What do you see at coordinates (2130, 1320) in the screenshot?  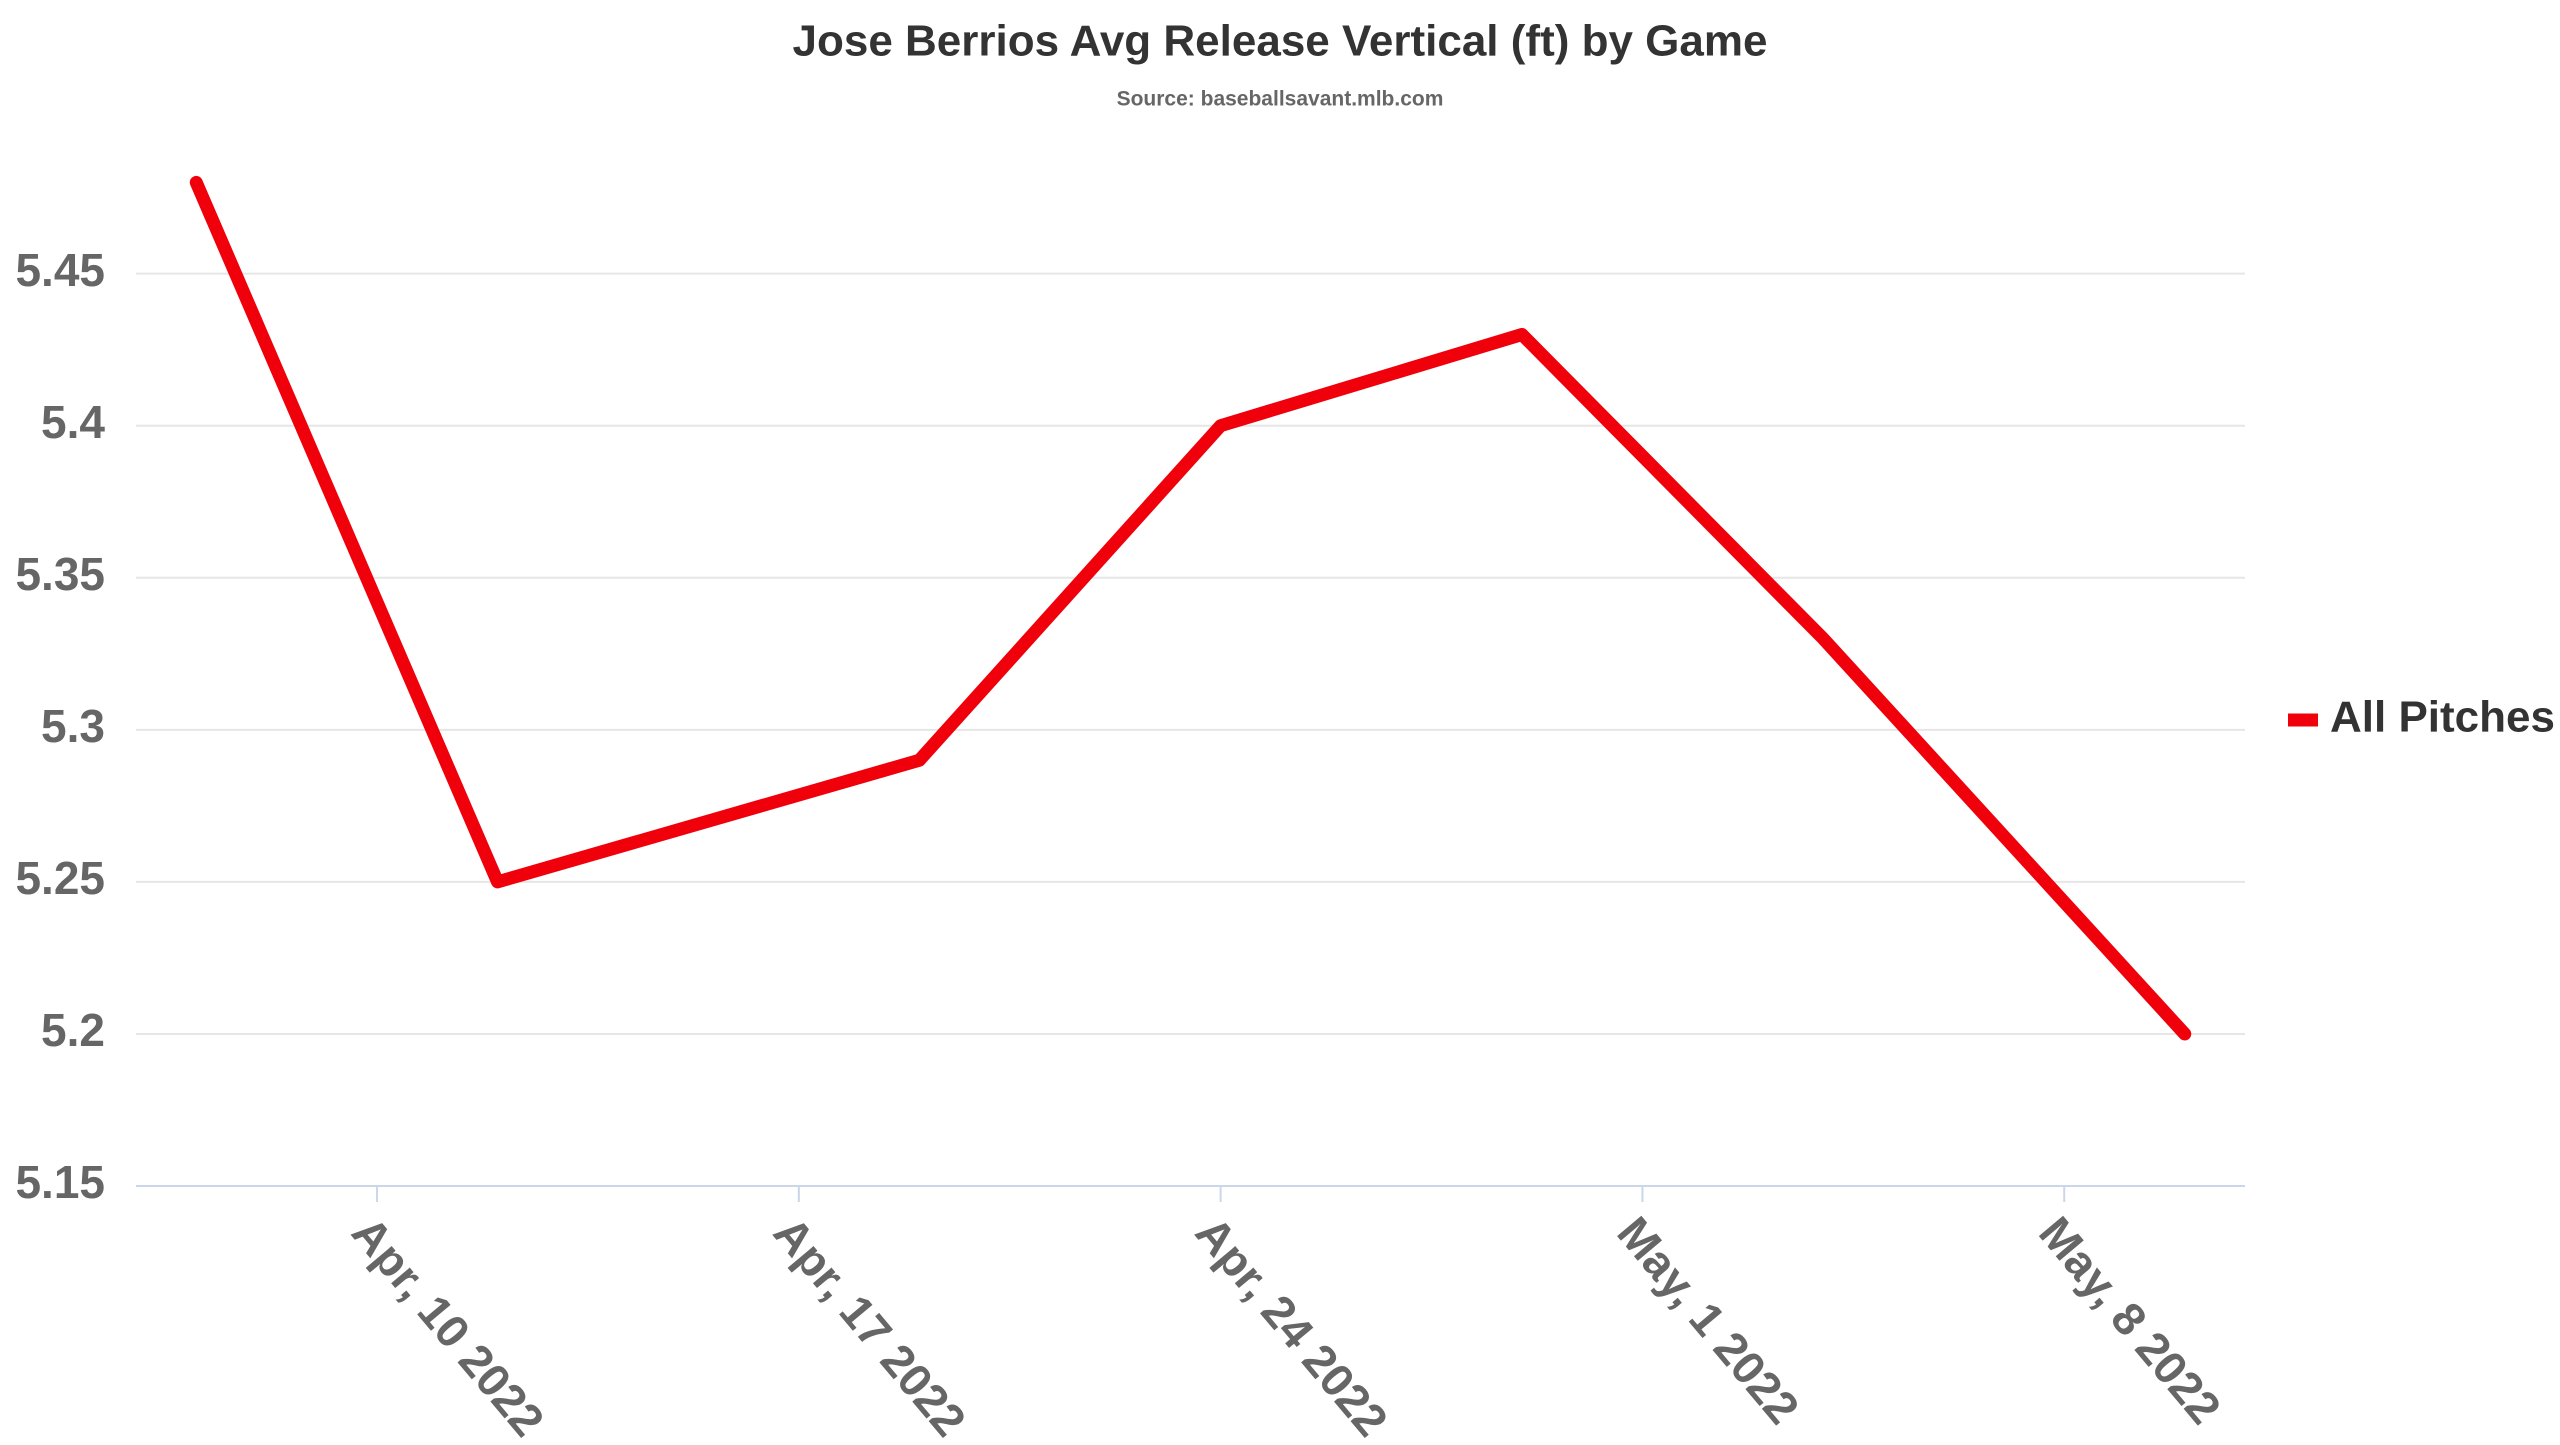 I see `x-tick-label: May, 8 2022` at bounding box center [2130, 1320].